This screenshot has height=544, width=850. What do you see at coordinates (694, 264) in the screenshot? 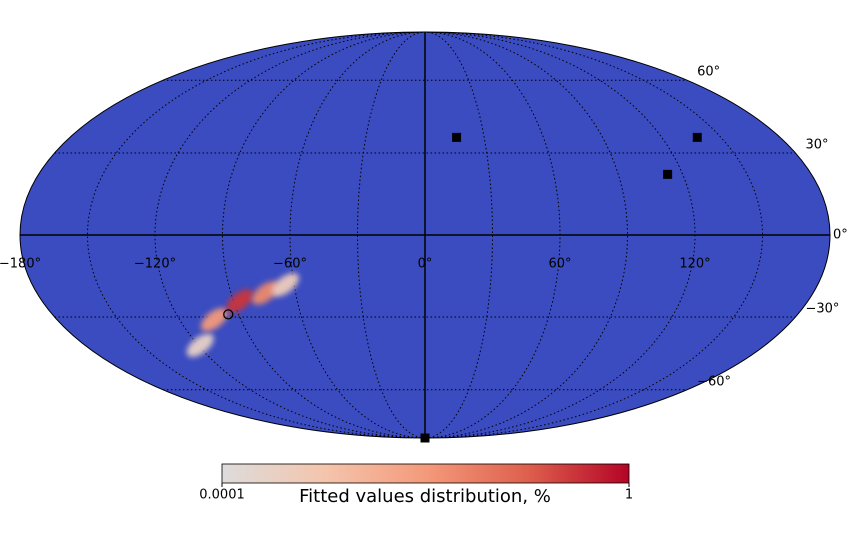
I see `x-tick-label: 120°` at bounding box center [694, 264].